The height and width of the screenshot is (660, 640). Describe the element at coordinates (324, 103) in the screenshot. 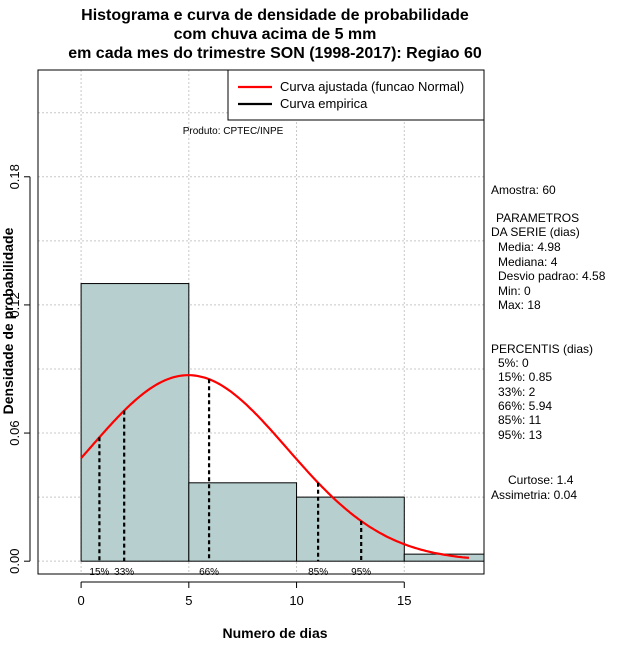

I see `legend-empirical-label: Curva empirica` at that location.